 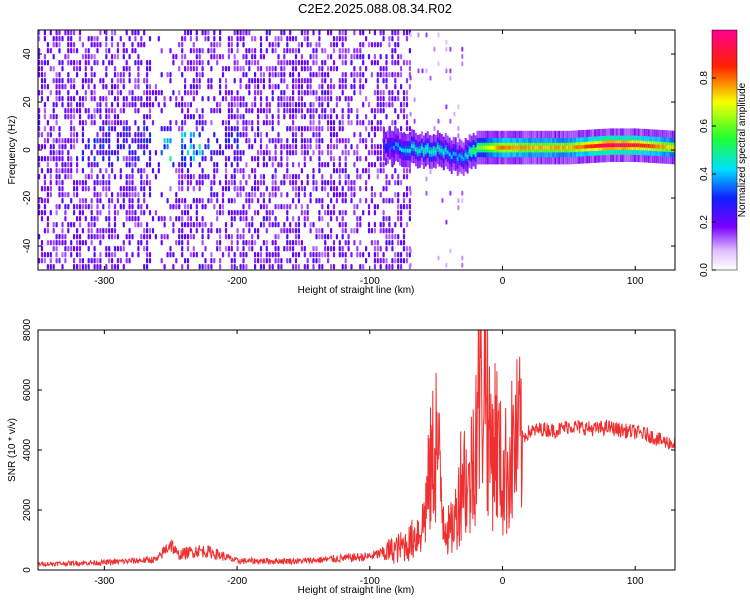 I want to click on top-x-tick-label: -100, so click(x=370, y=281).